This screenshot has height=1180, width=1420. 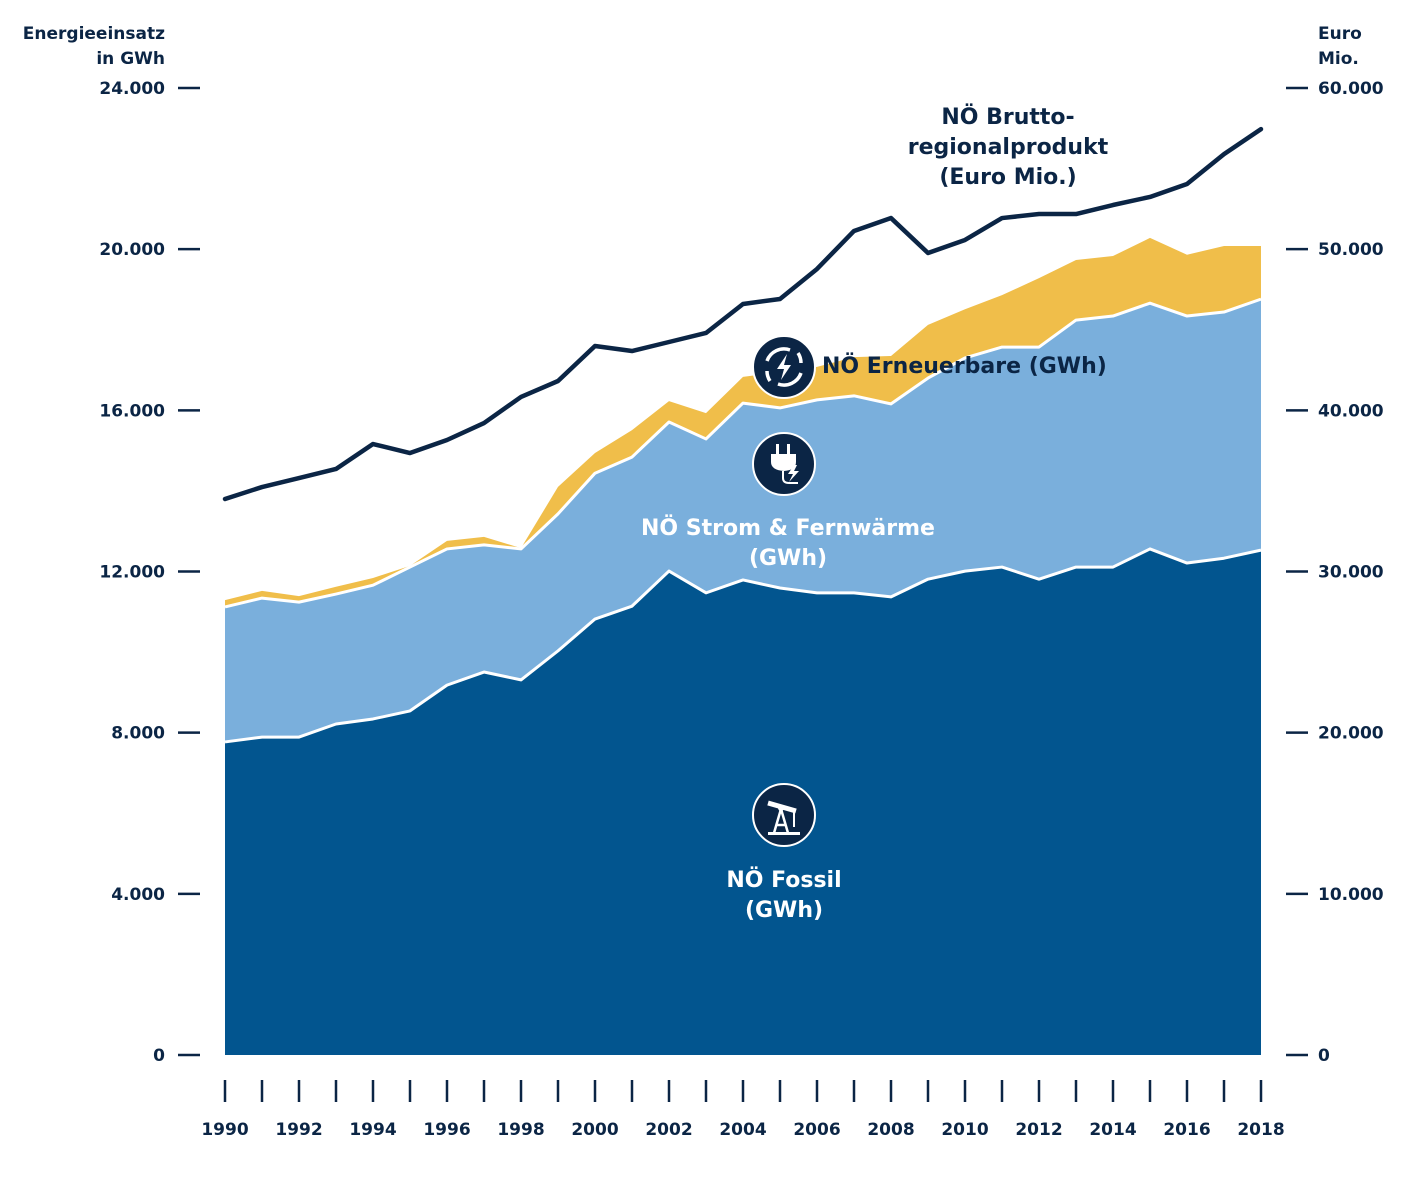 What do you see at coordinates (159, 1056) in the screenshot?
I see `left-tick-label: 0` at bounding box center [159, 1056].